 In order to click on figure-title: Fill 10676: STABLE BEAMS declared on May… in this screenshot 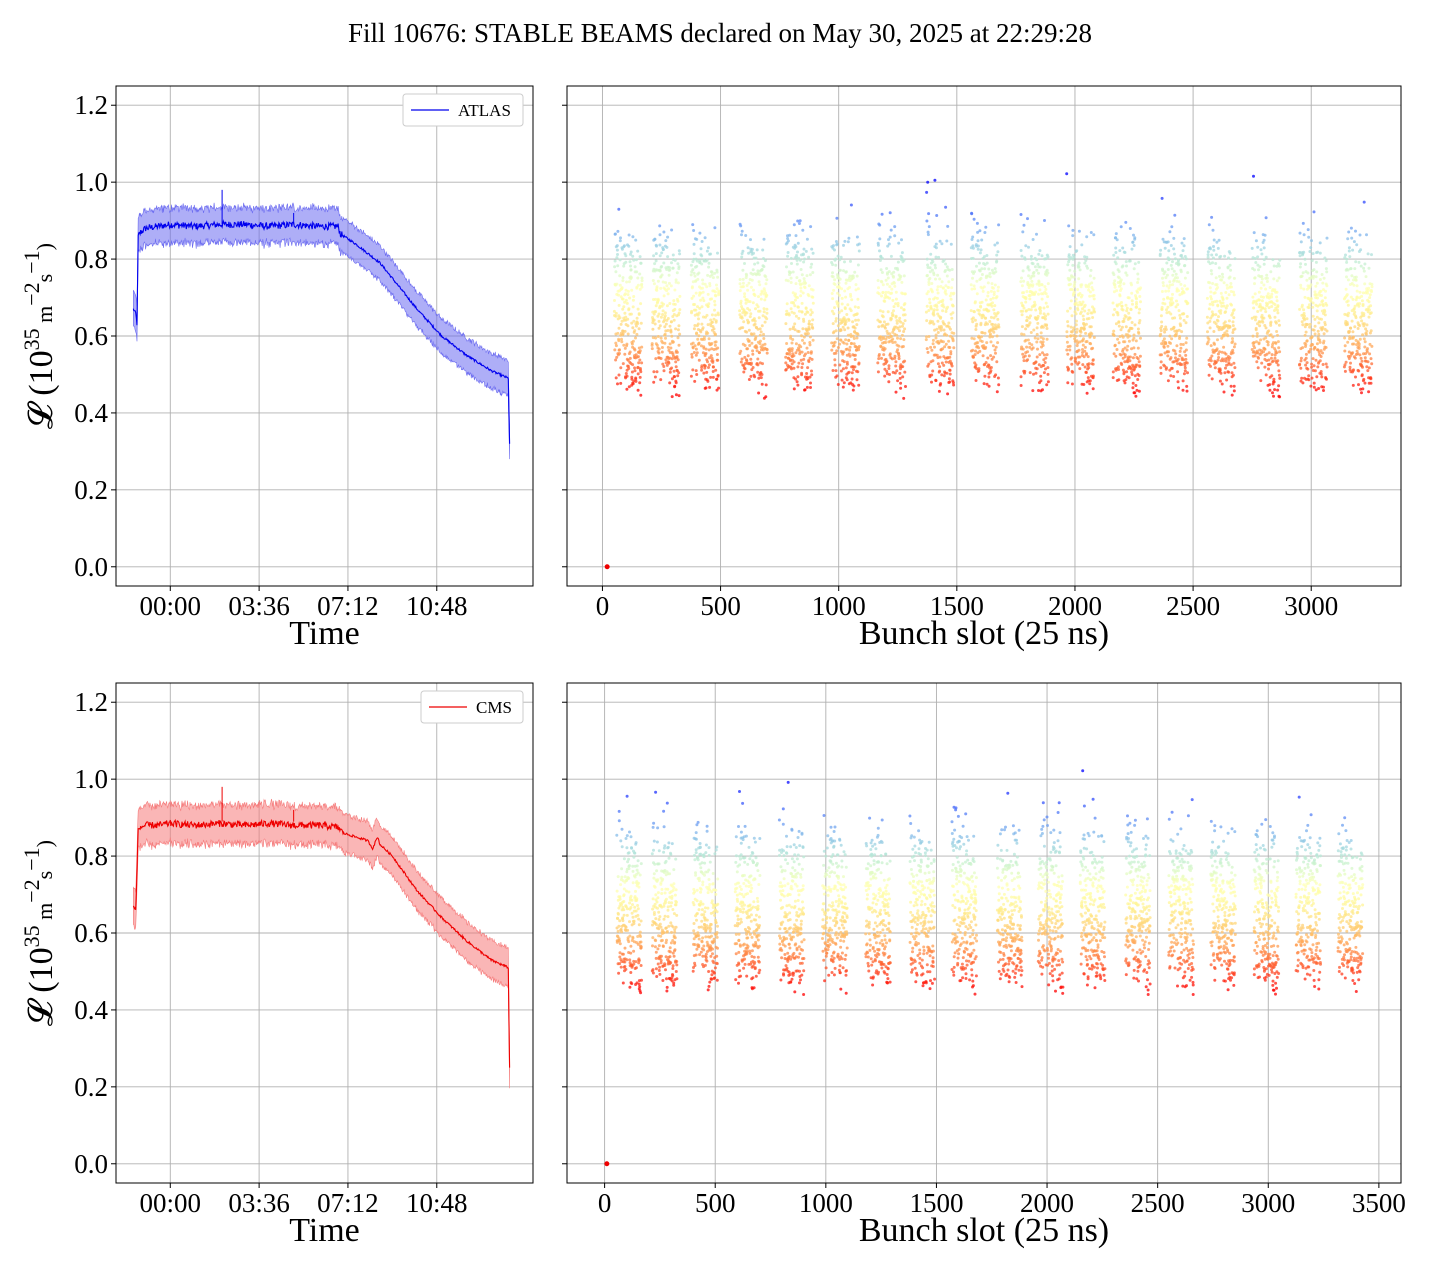, I will do `click(720, 33)`.